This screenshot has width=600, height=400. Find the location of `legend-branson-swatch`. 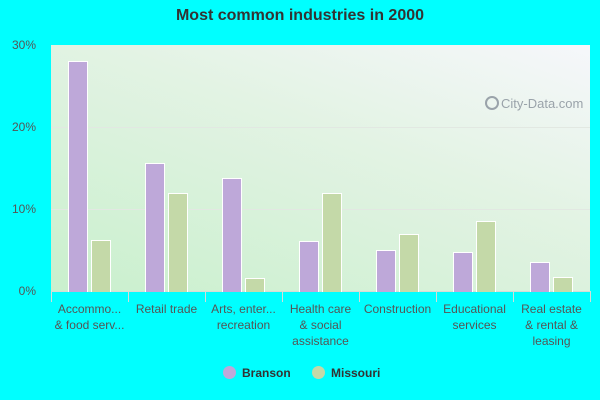

legend-branson-swatch is located at coordinates (229, 372).